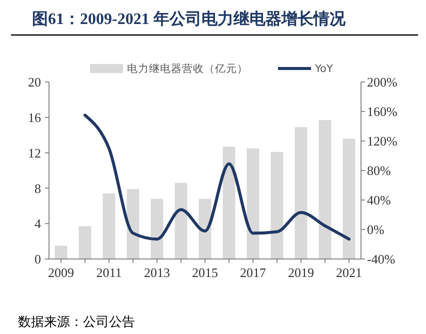 This screenshot has width=426, height=334. Describe the element at coordinates (34, 82) in the screenshot. I see `y-tick-label: 20` at that location.